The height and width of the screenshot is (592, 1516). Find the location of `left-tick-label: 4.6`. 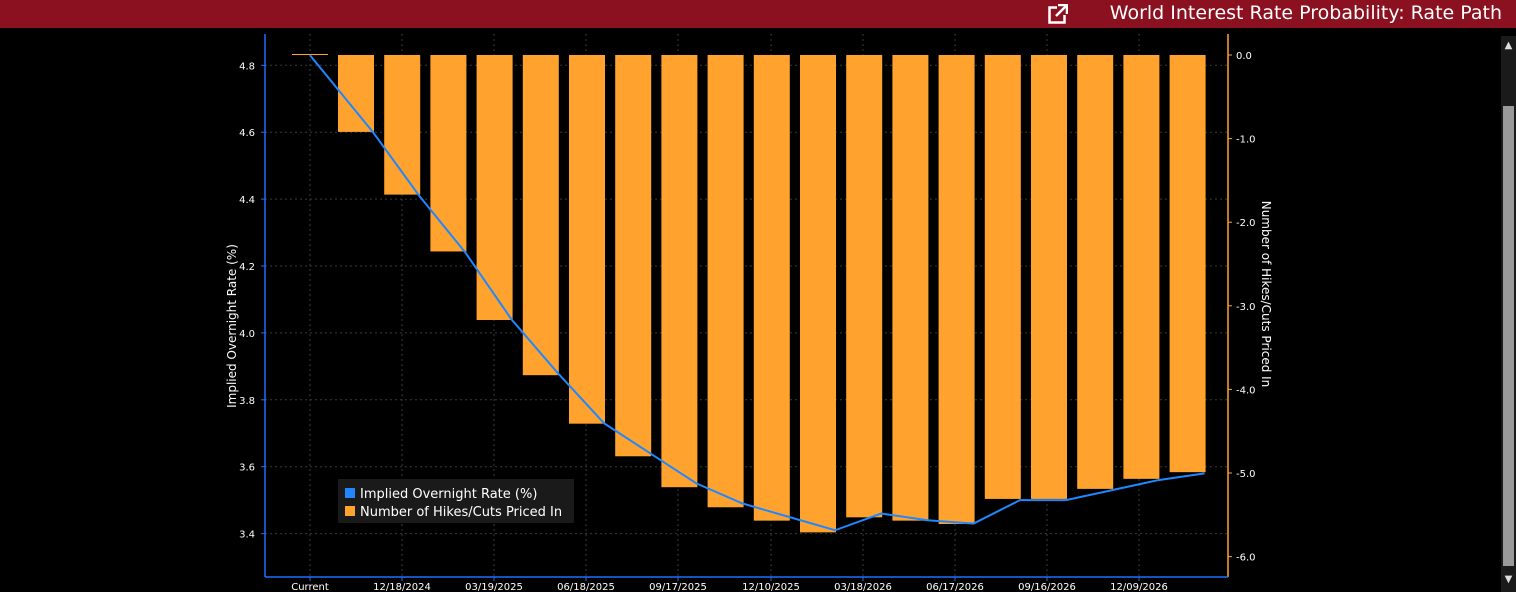

left-tick-label: 4.6 is located at coordinates (247, 133).